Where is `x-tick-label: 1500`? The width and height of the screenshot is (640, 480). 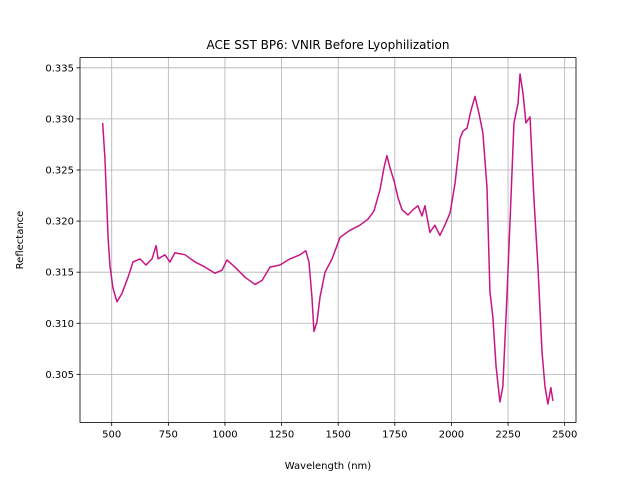
x-tick-label: 1500 is located at coordinates (337, 434).